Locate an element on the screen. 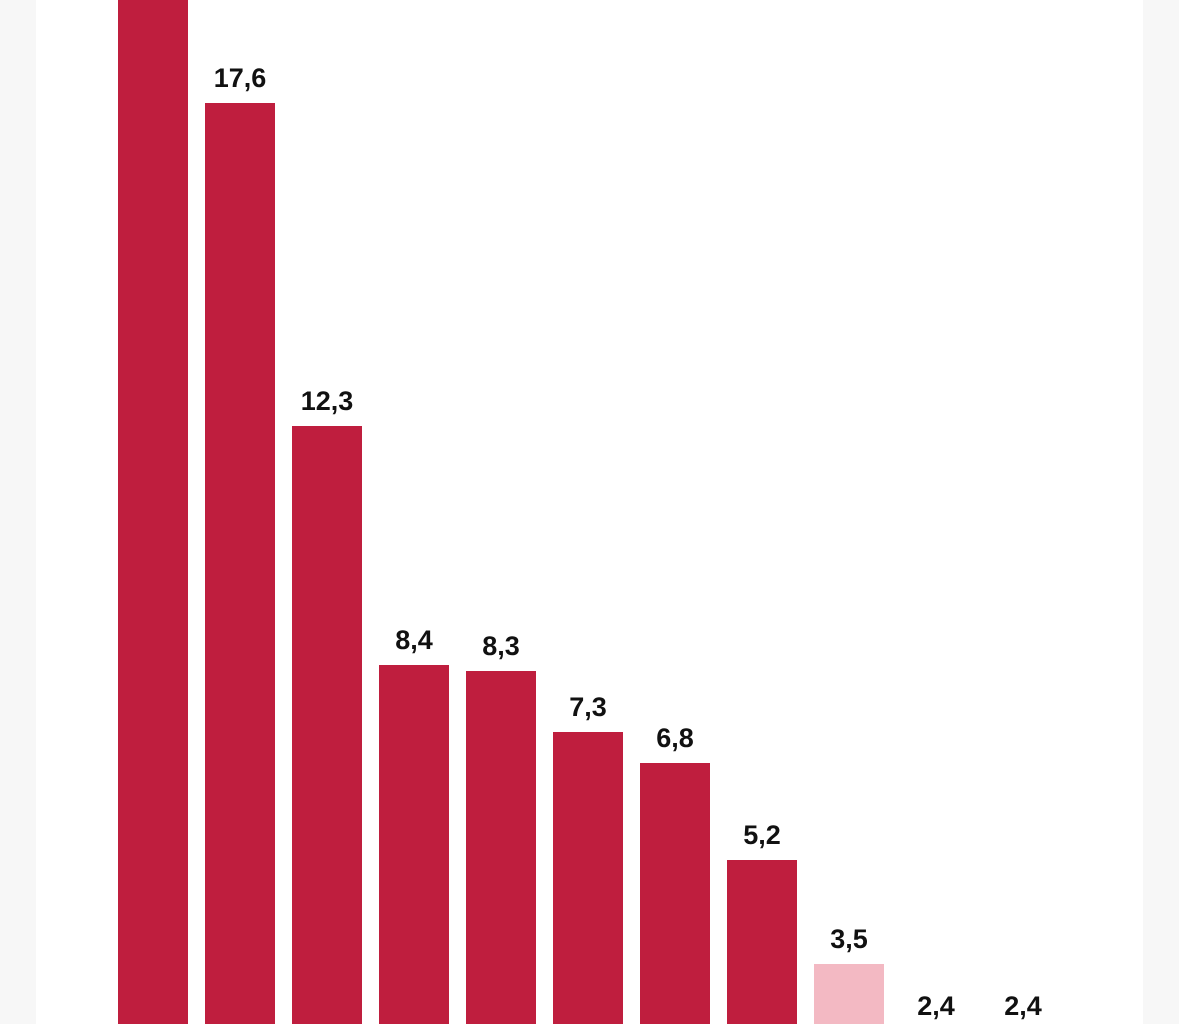 The image size is (1179, 1024). left-page-gutter is located at coordinates (18, 512).